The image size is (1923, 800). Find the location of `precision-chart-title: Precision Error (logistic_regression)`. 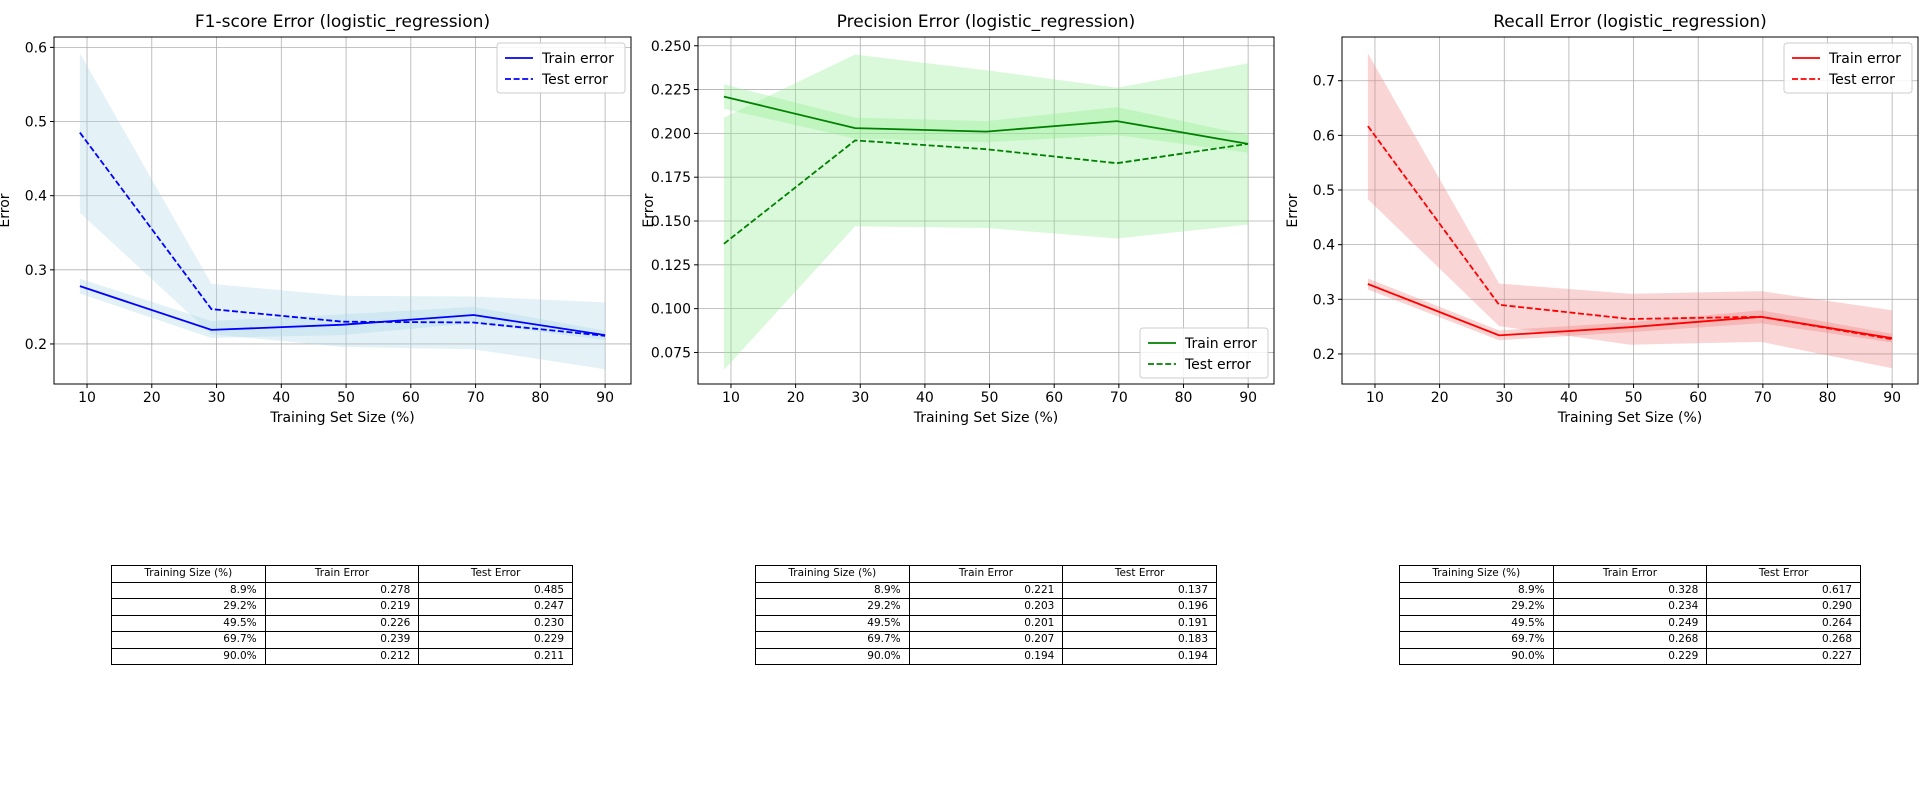

precision-chart-title: Precision Error (logistic_regression) is located at coordinates (986, 22).